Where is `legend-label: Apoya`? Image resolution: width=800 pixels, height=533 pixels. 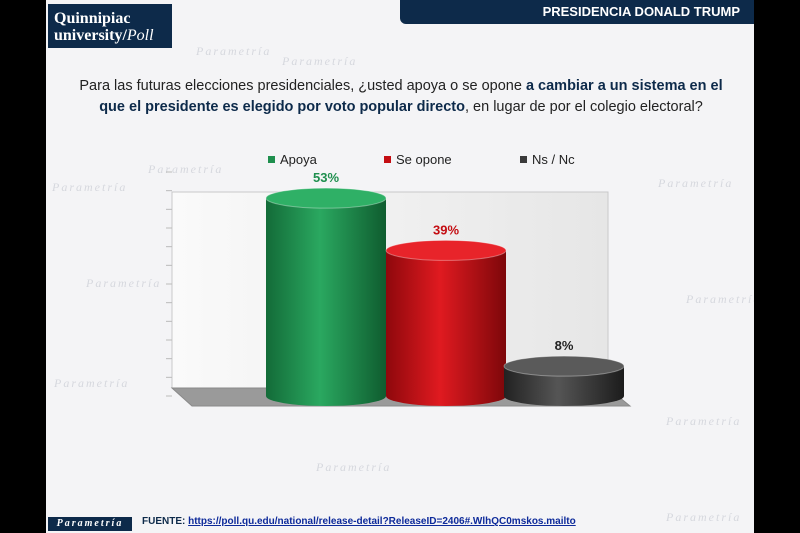
legend-label: Apoya is located at coordinates (298, 159).